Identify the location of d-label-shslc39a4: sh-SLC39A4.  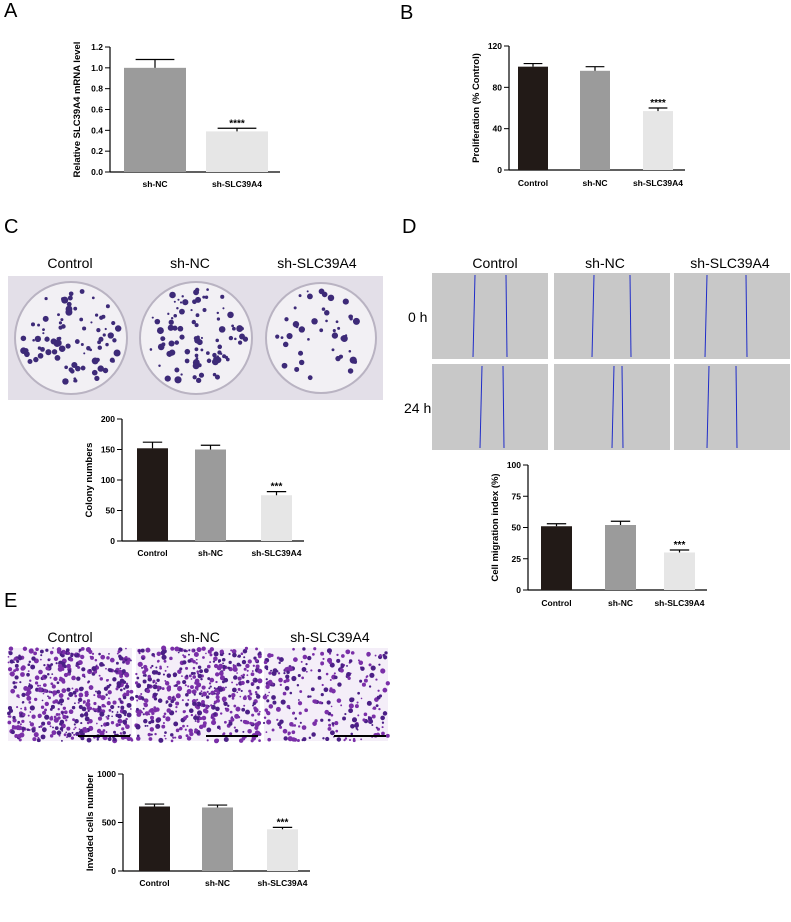
(730, 263).